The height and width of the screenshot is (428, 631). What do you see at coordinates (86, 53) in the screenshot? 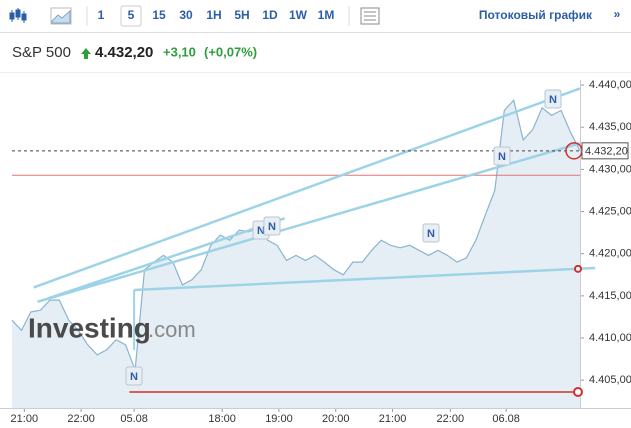
I see `up-arrow` at bounding box center [86, 53].